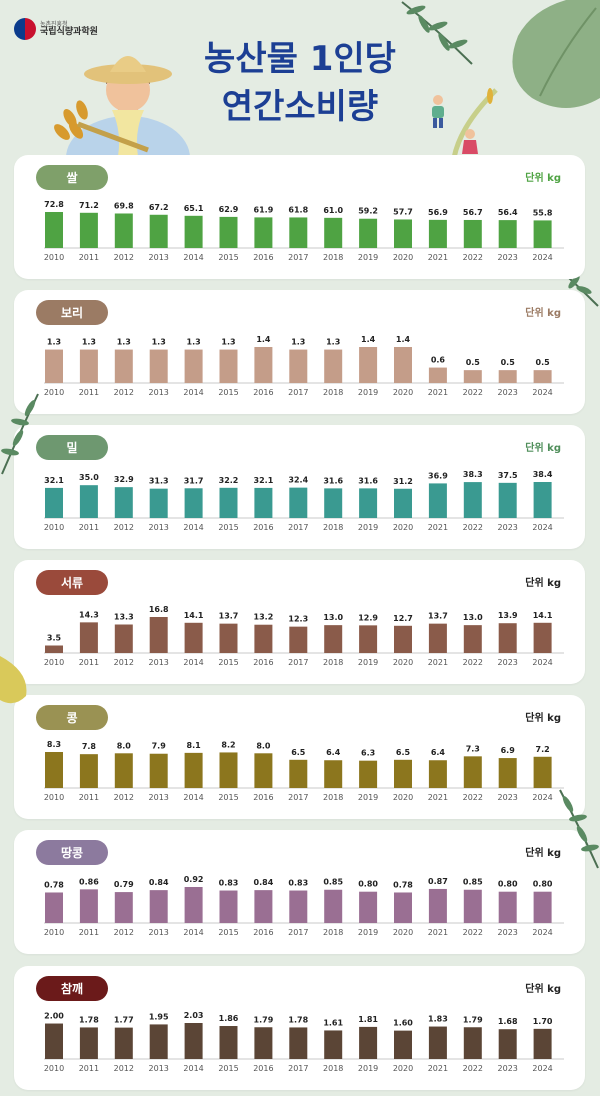 The width and height of the screenshot is (600, 1096). What do you see at coordinates (543, 448) in the screenshot?
I see `unit-label-wheat: 단위 kg` at bounding box center [543, 448].